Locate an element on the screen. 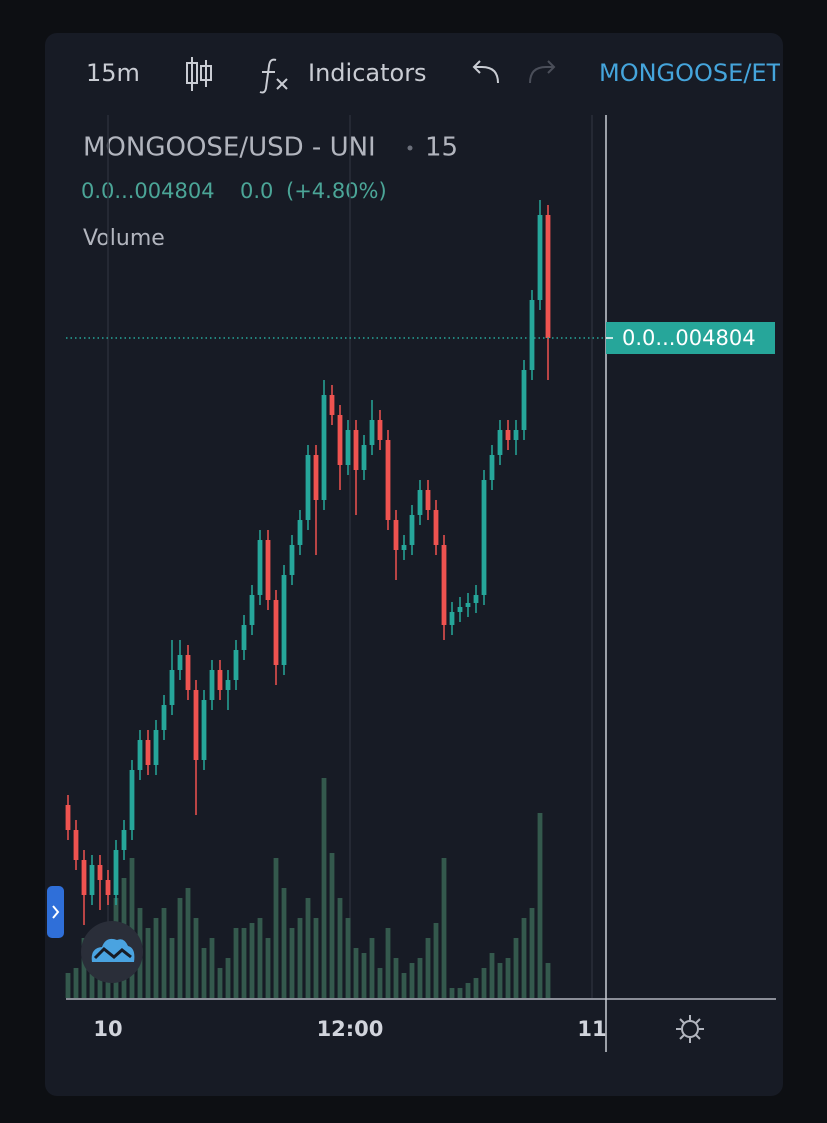 This screenshot has height=1123, width=827. price-tag-label: 0.0...004804 is located at coordinates (689, 338).